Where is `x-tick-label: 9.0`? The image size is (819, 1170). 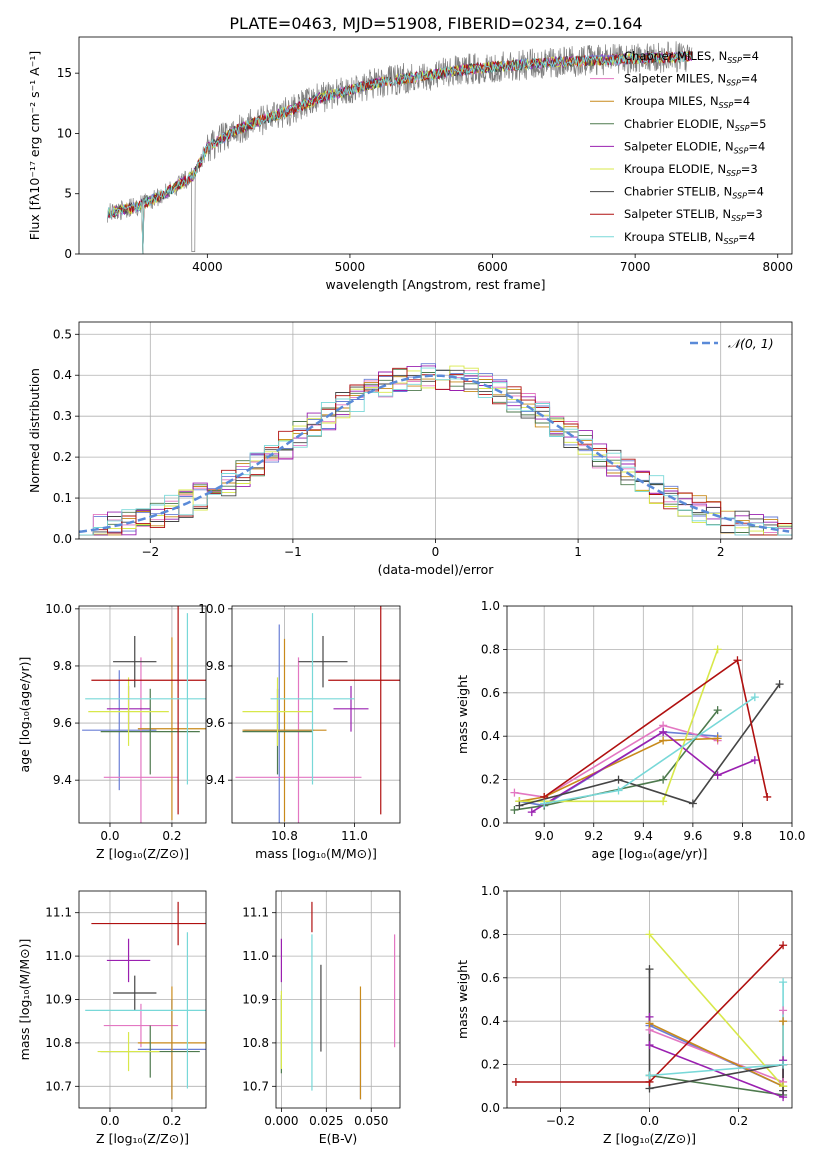
x-tick-label: 9.0 is located at coordinates (544, 836).